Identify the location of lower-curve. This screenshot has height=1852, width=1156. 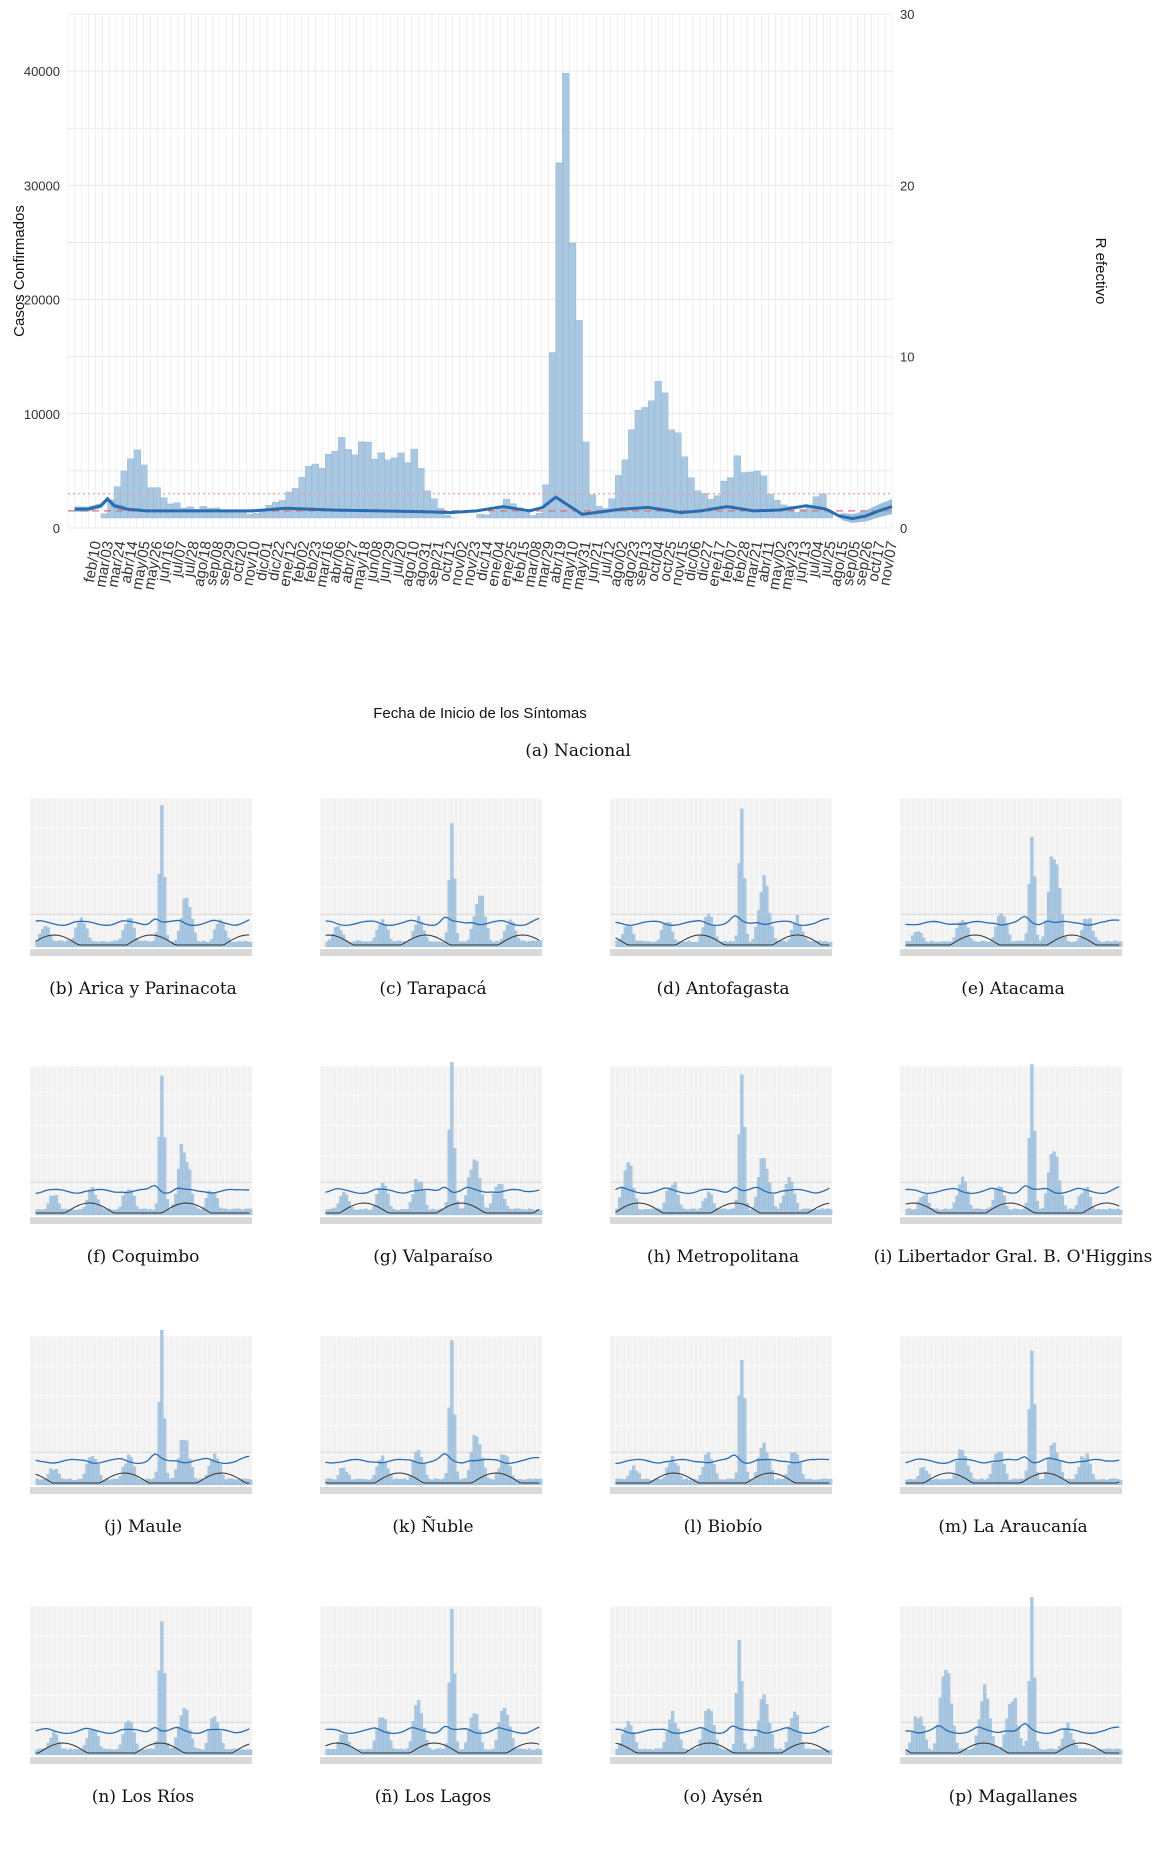
(722, 1478).